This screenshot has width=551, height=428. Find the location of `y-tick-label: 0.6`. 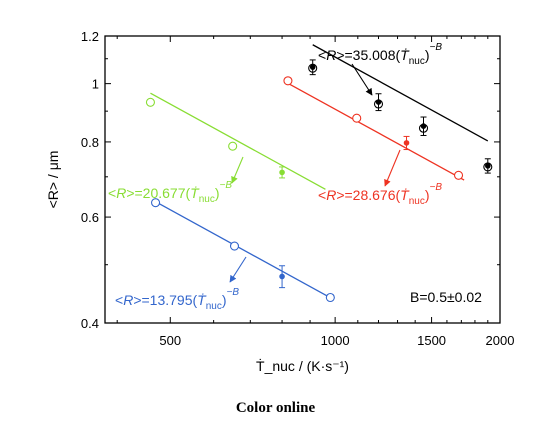

y-tick-label: 0.6 is located at coordinates (90, 217).